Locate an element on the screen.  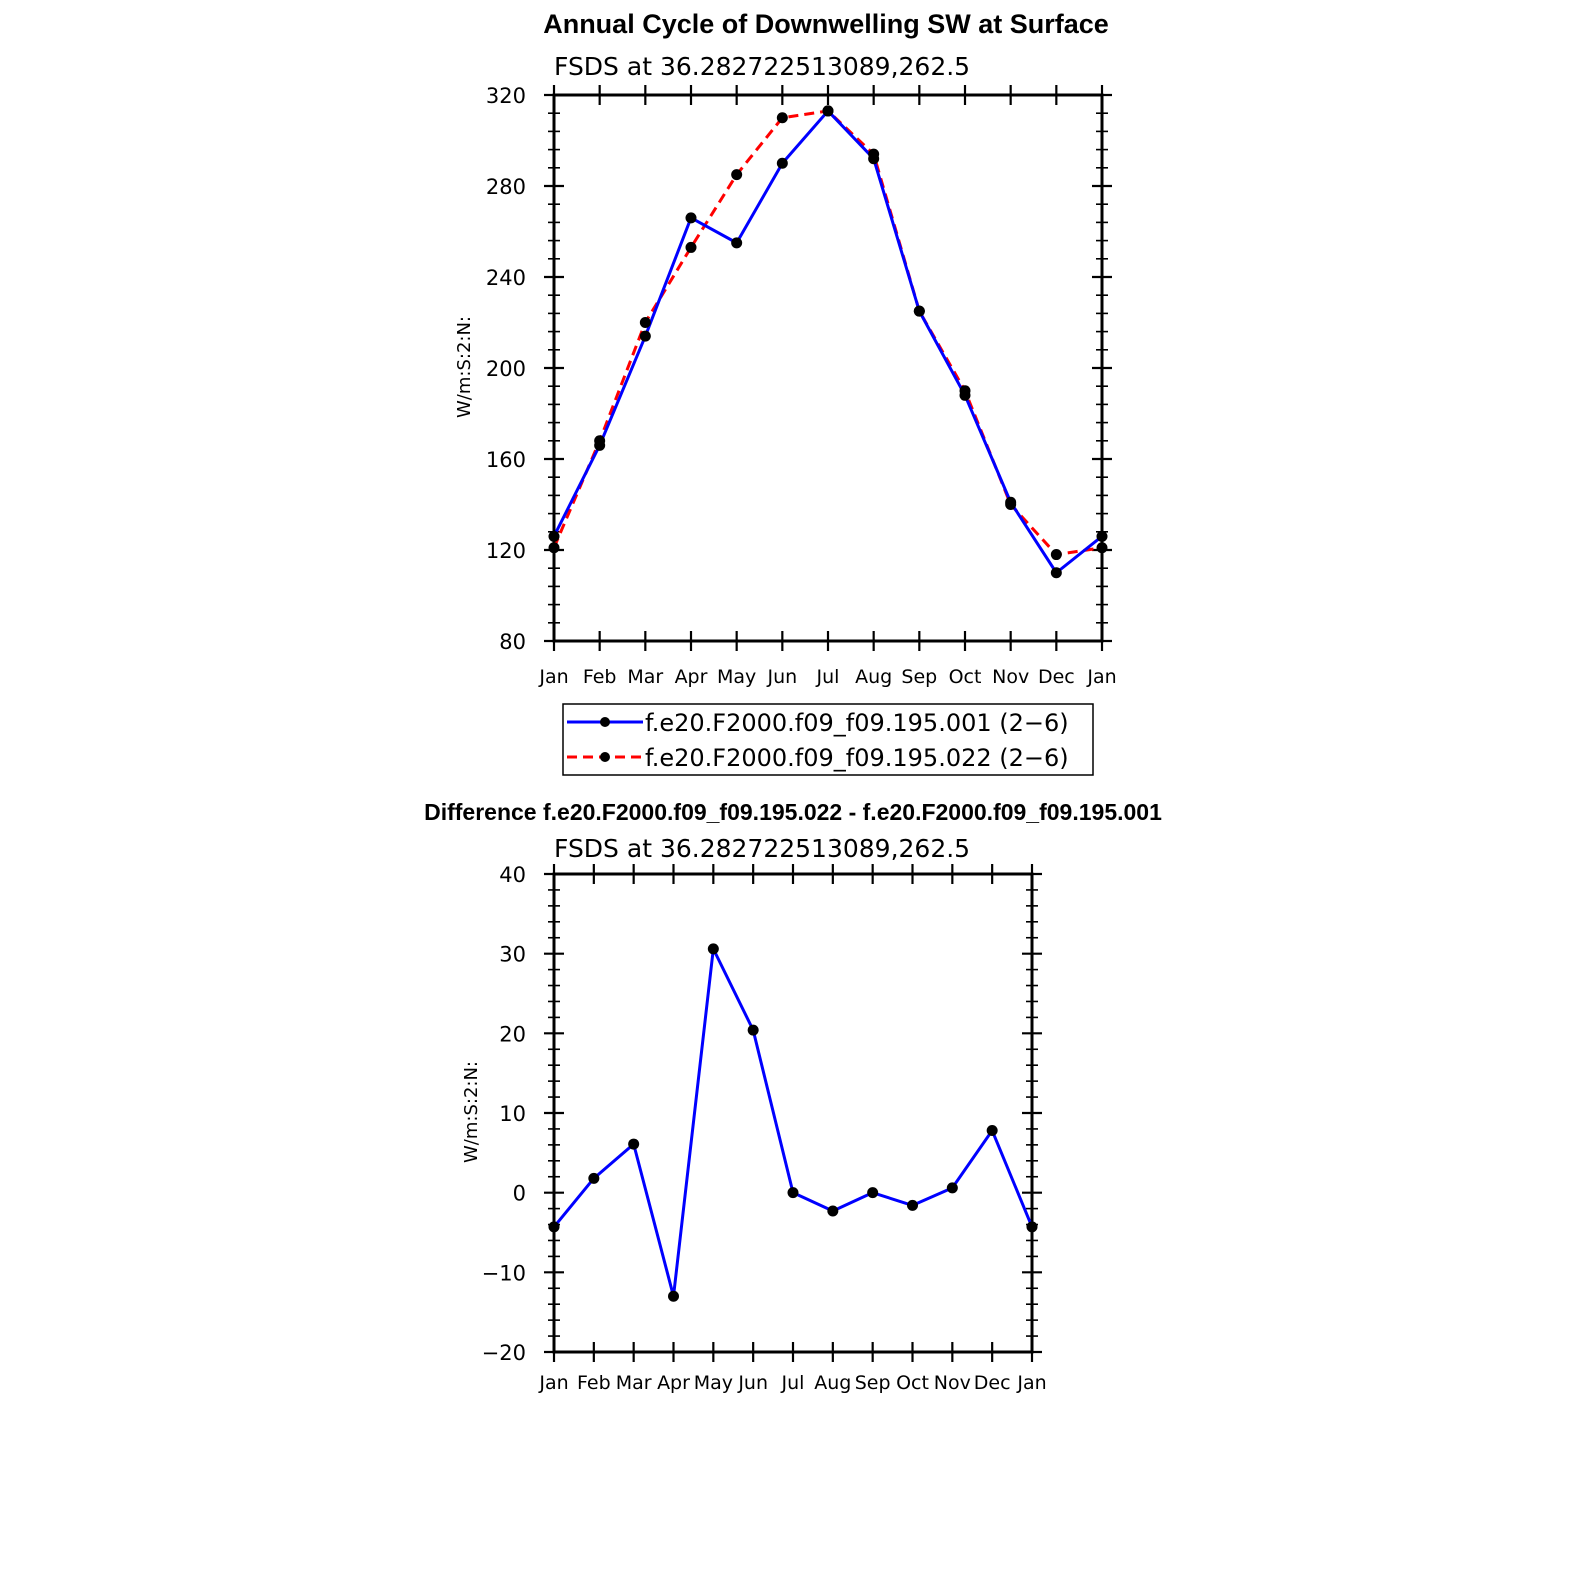
chart2-y-tick-labels: −20 −10 0 10 20 30 40 is located at coordinates (504, 1114).